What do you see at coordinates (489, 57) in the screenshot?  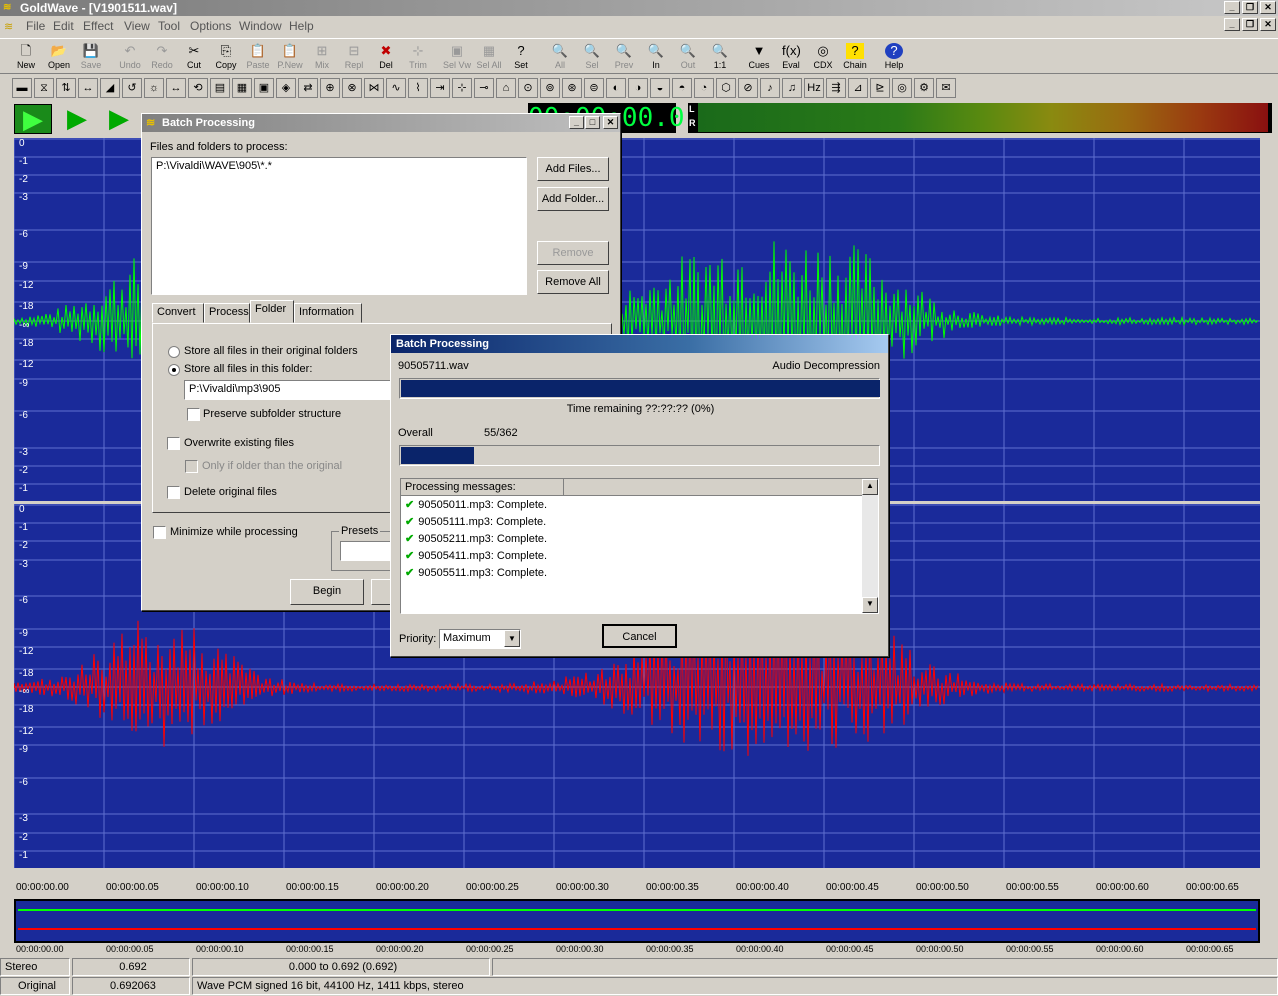 I see `sel-all-button: ▦ Sel All` at bounding box center [489, 57].